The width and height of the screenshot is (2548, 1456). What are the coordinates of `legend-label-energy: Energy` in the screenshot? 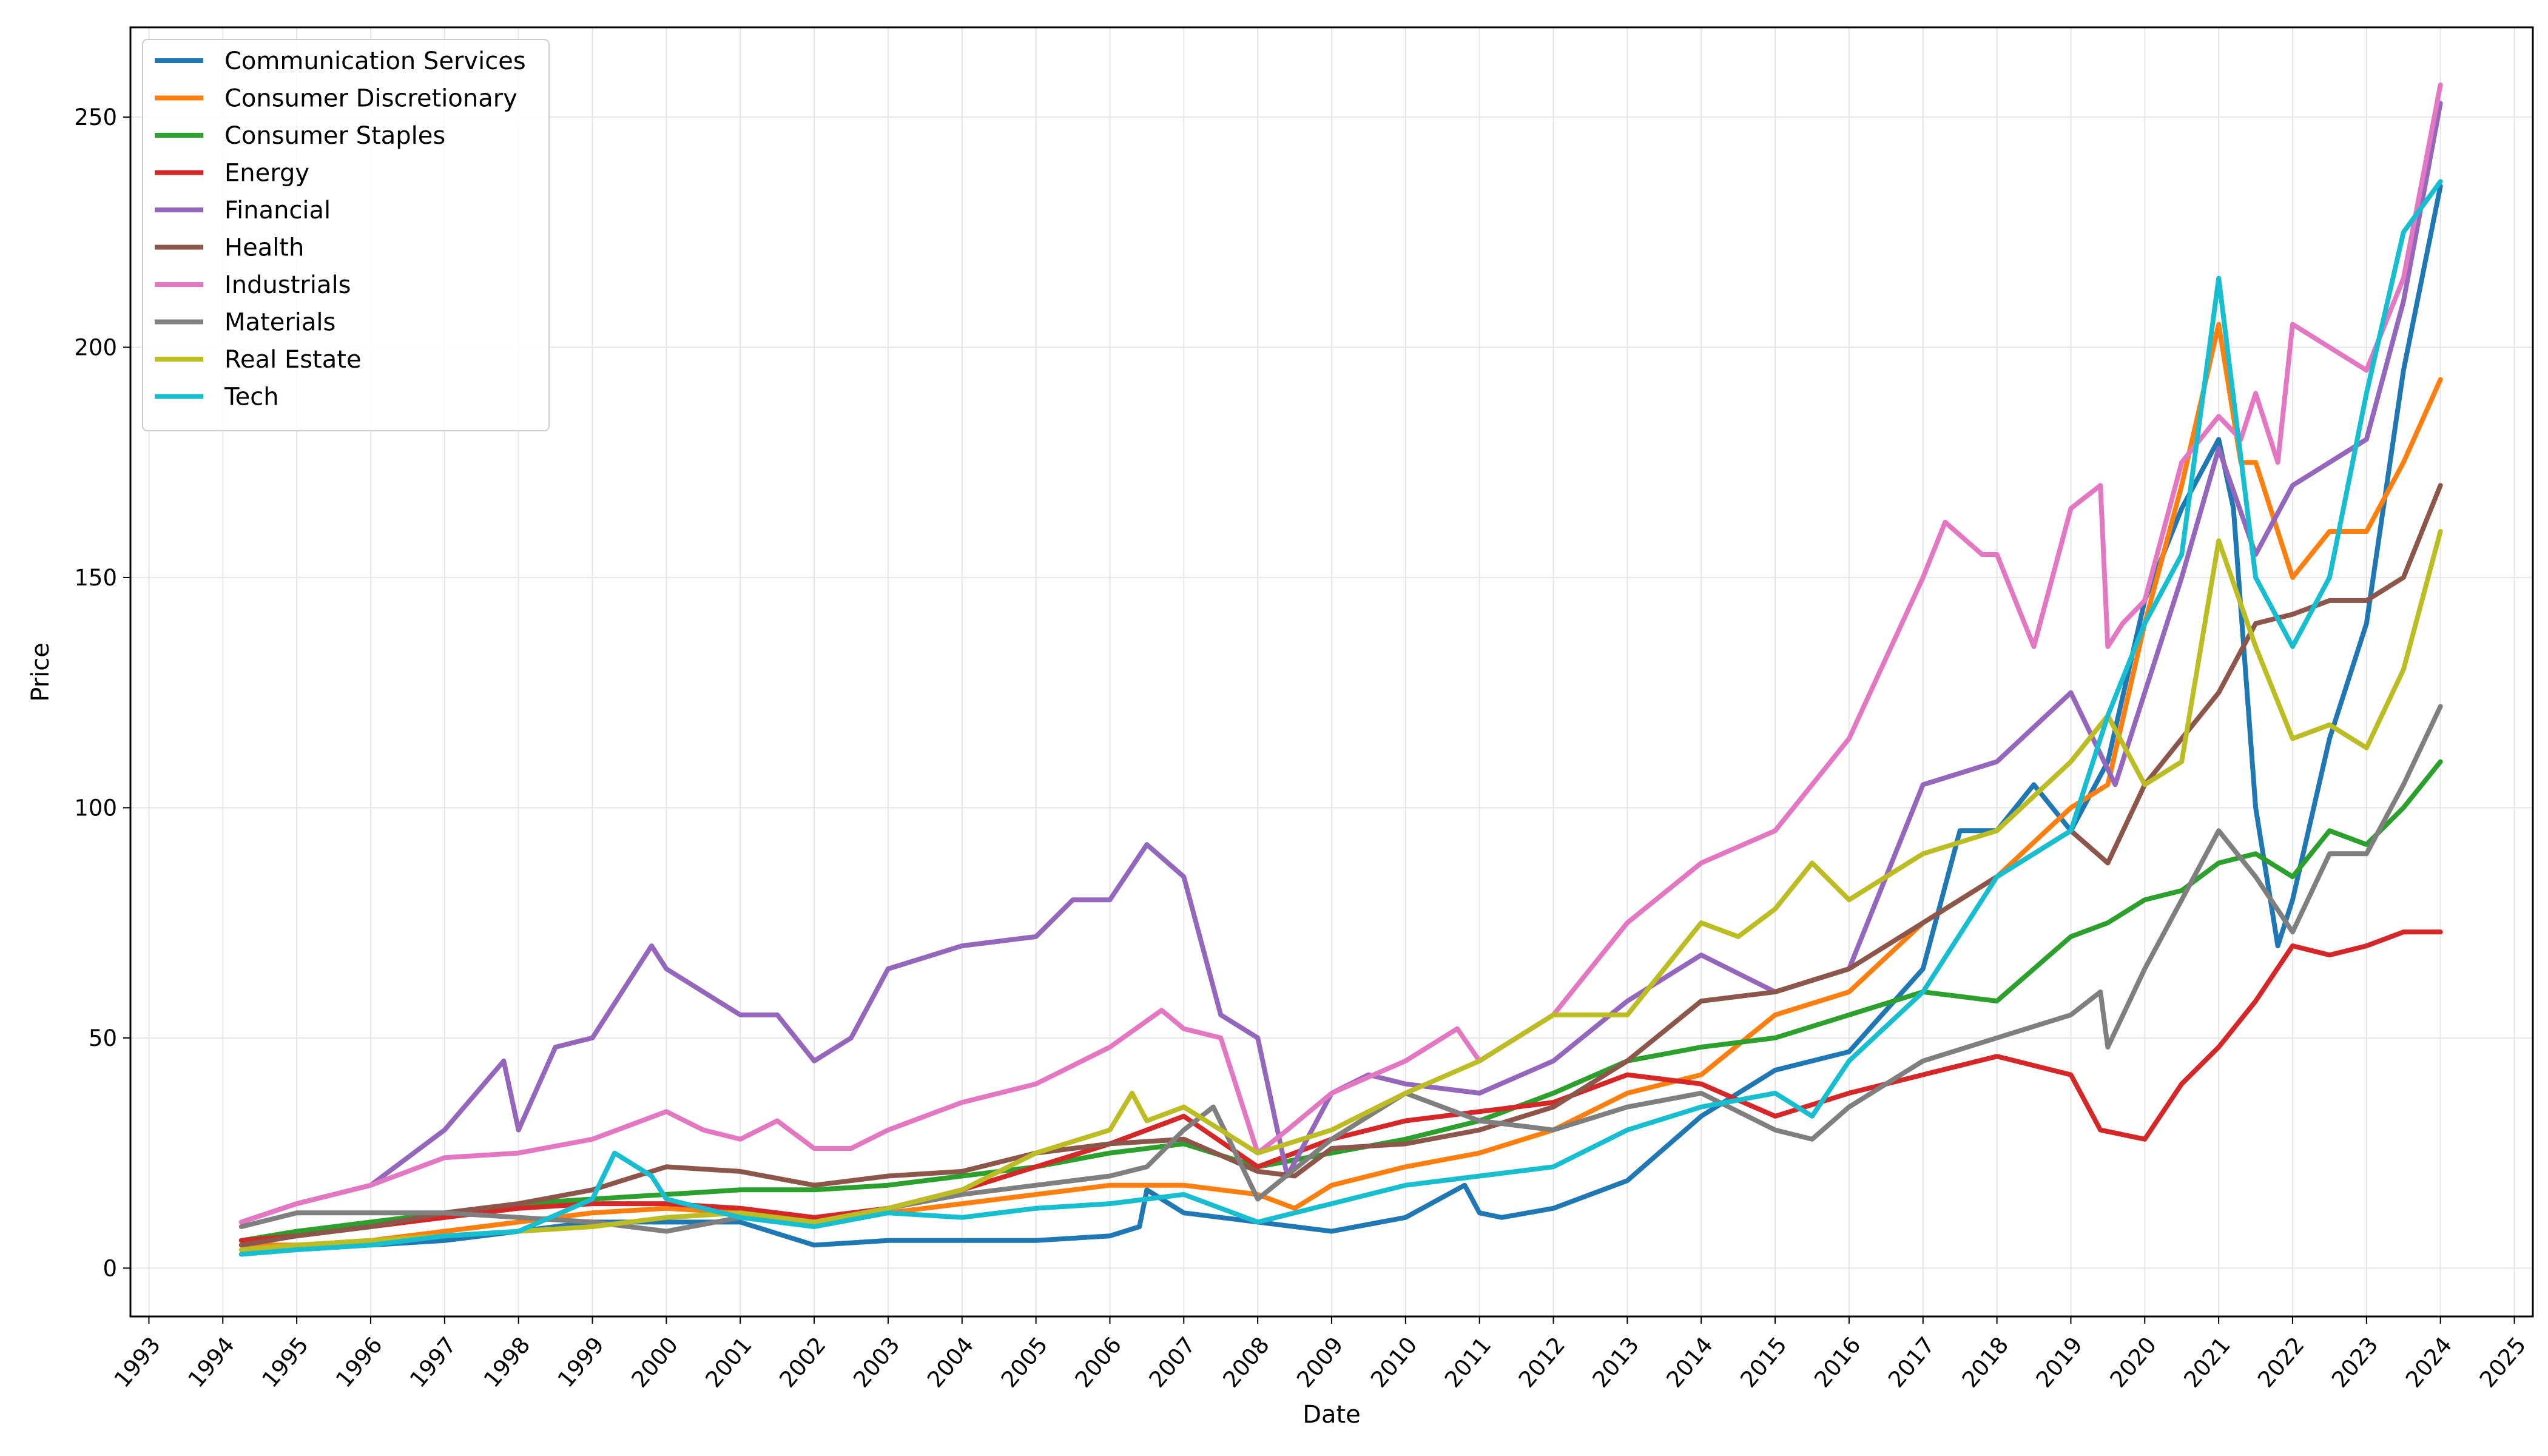 It's located at (266, 173).